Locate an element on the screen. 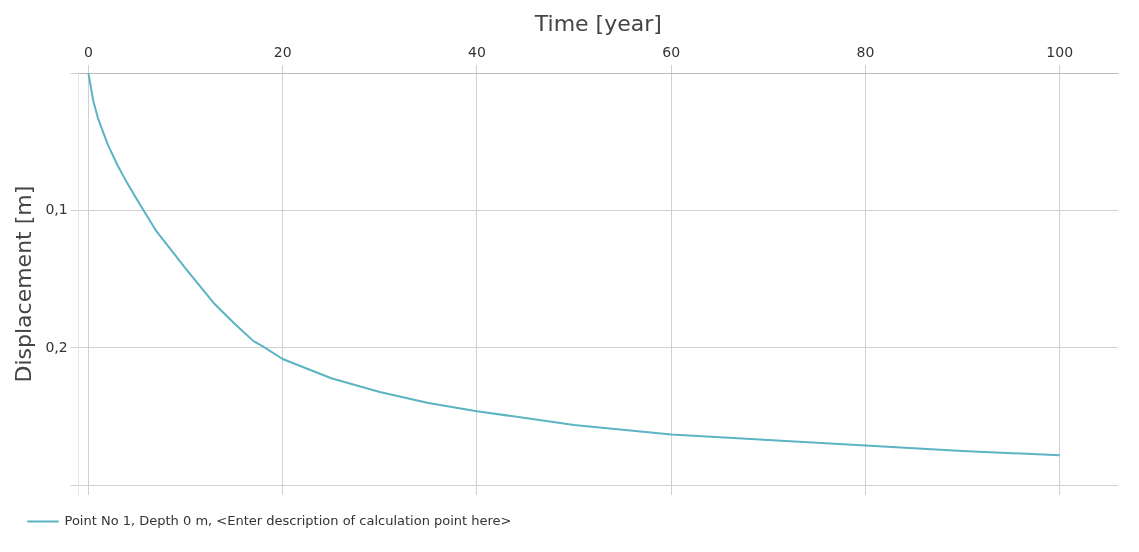 The image size is (1139, 552). legend-label: Point No 1, Depth 0 m, <Enter description of calculation point here> is located at coordinates (288, 520).